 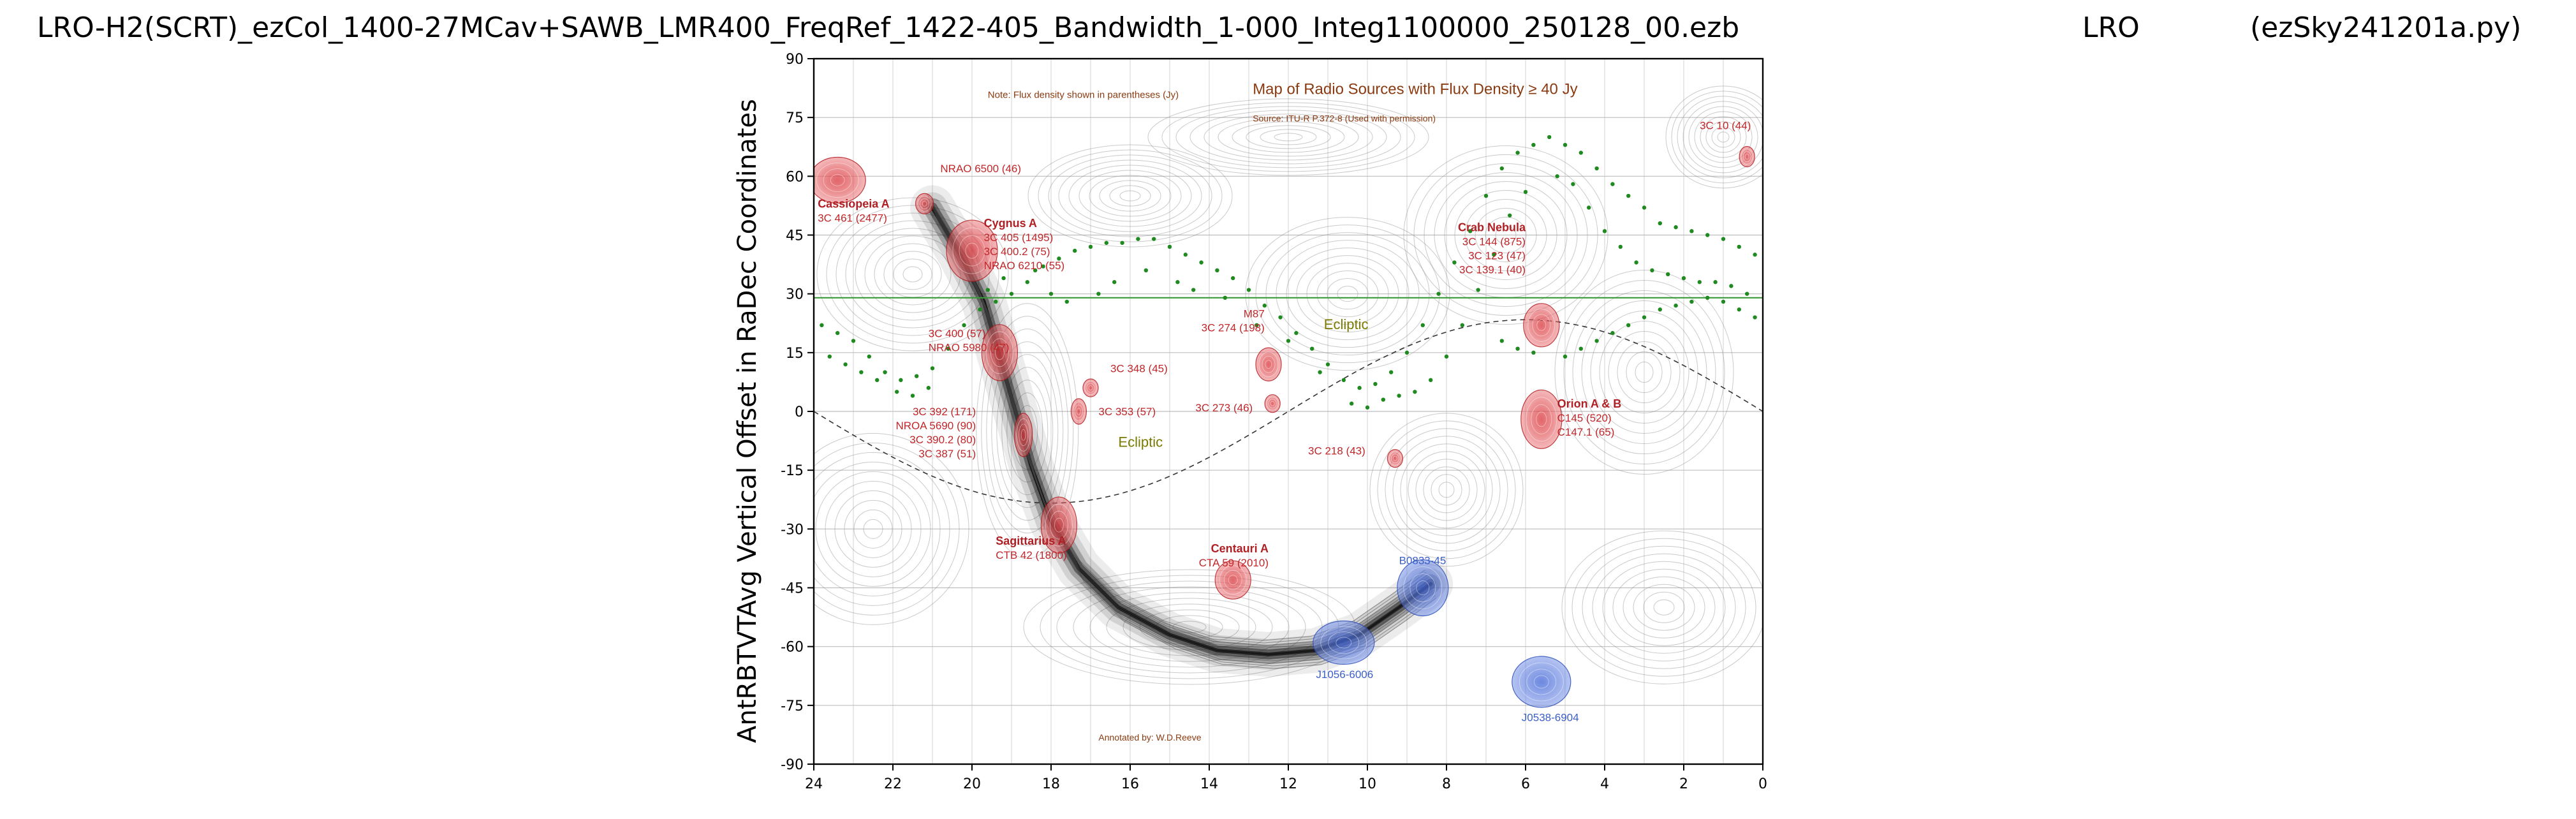 What do you see at coordinates (795, 295) in the screenshot?
I see `y-tick-label: 30` at bounding box center [795, 295].